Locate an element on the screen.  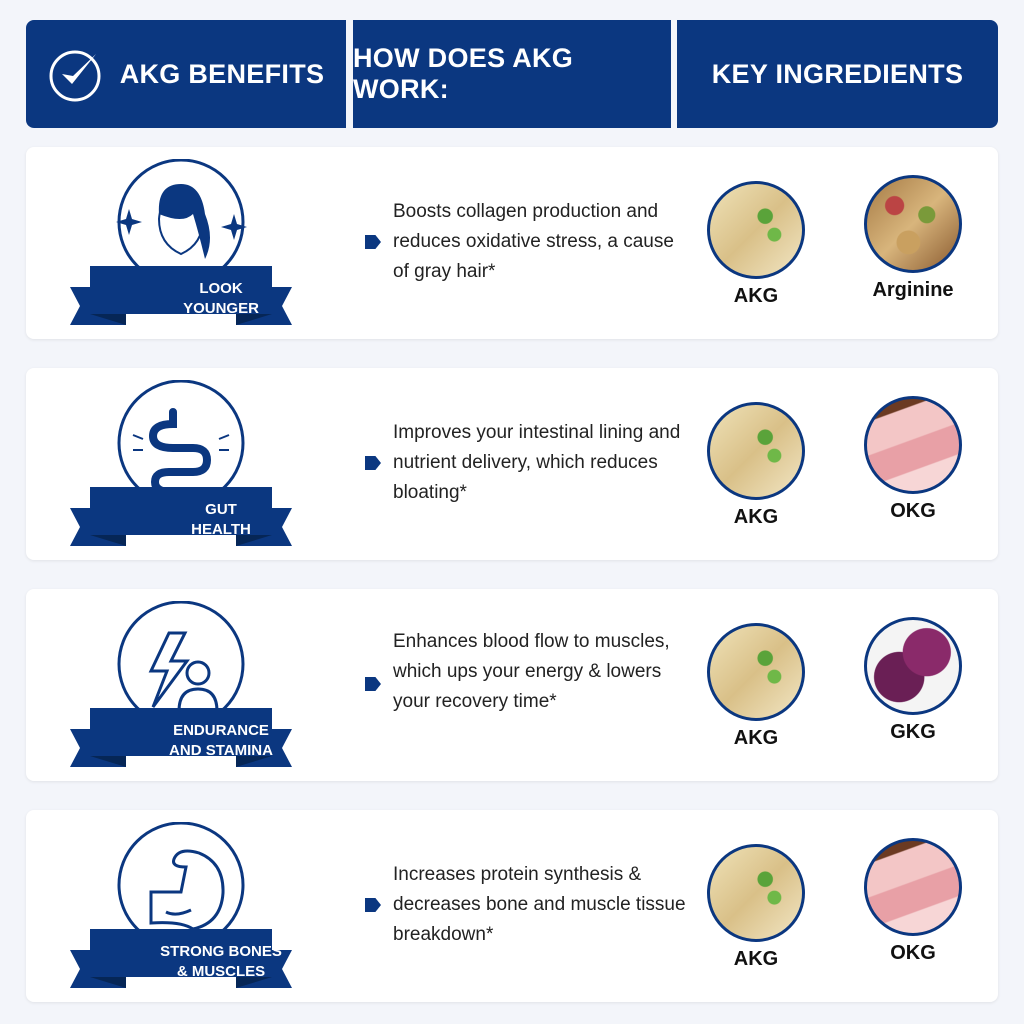
benefit-badge: ENDURANCE AND STAMINA is located at coordinates (181, 684).